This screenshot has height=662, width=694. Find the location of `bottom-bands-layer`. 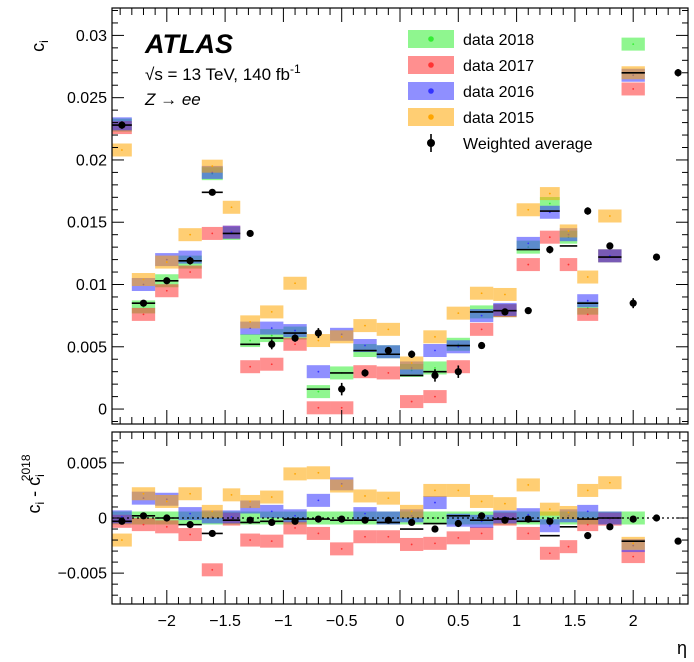

bottom-bands-layer is located at coordinates (378, 521).